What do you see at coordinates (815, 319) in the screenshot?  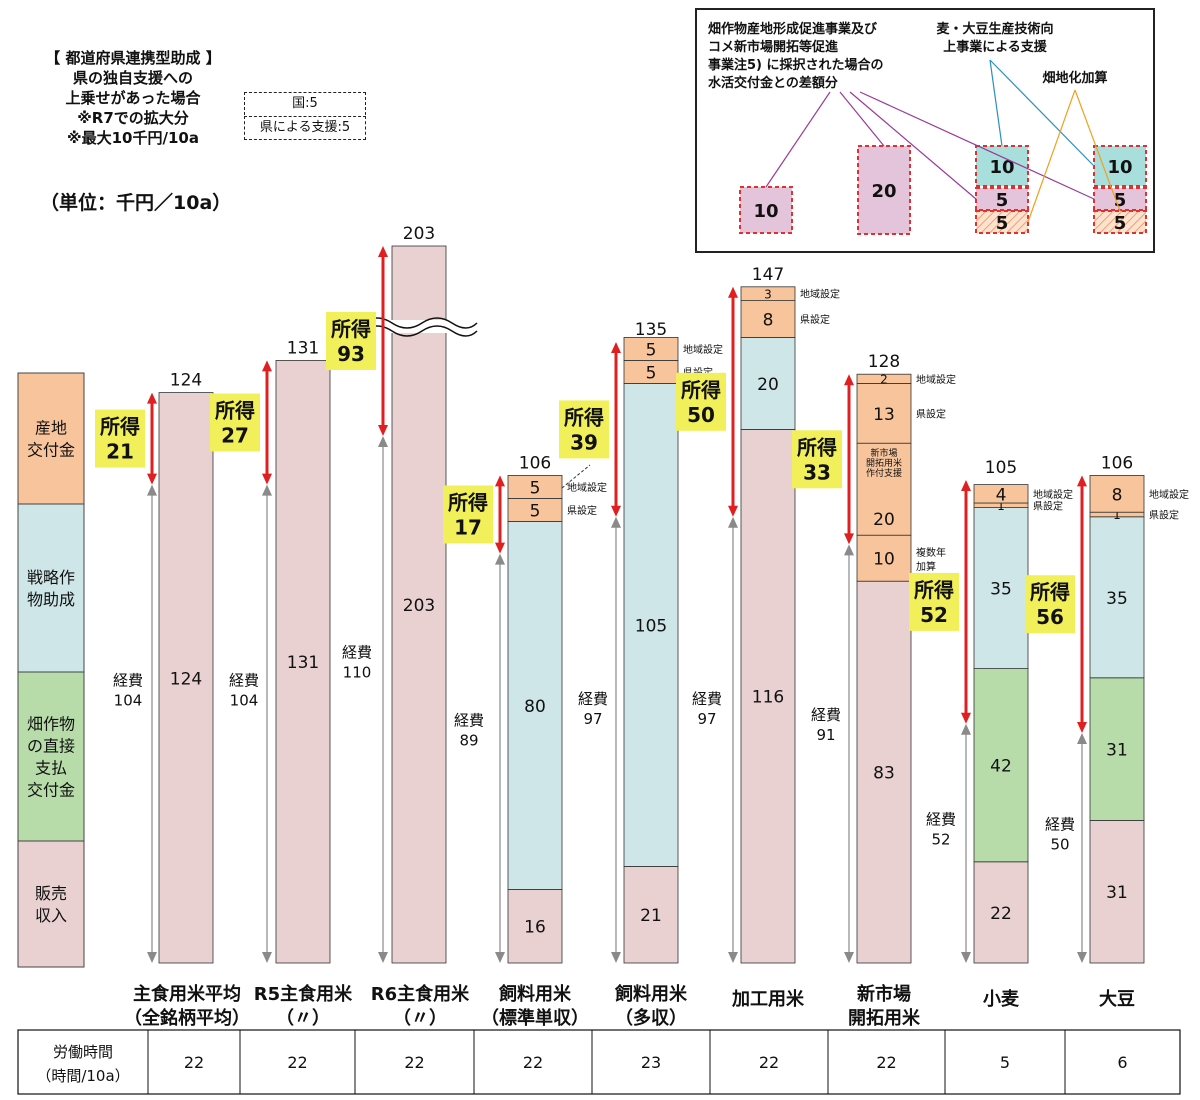 I see `bar-5-seg-label-2: 県設定` at bounding box center [815, 319].